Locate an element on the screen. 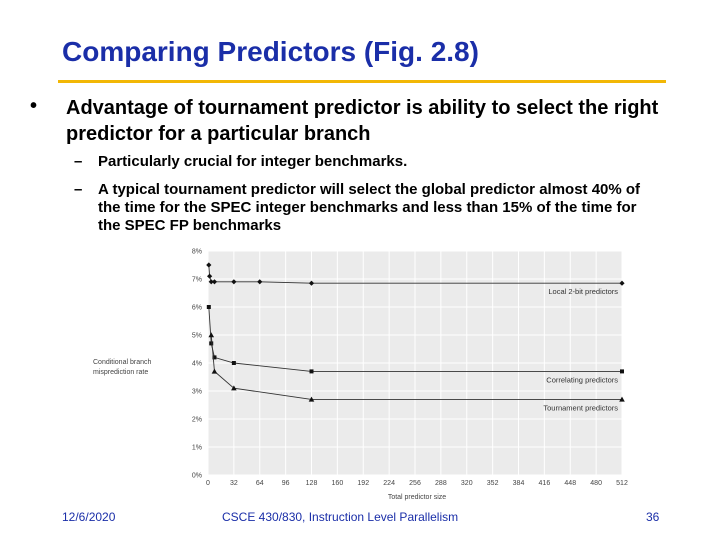 Image resolution: width=720 pixels, height=540 pixels. y-tick-label: 1% is located at coordinates (197, 448).